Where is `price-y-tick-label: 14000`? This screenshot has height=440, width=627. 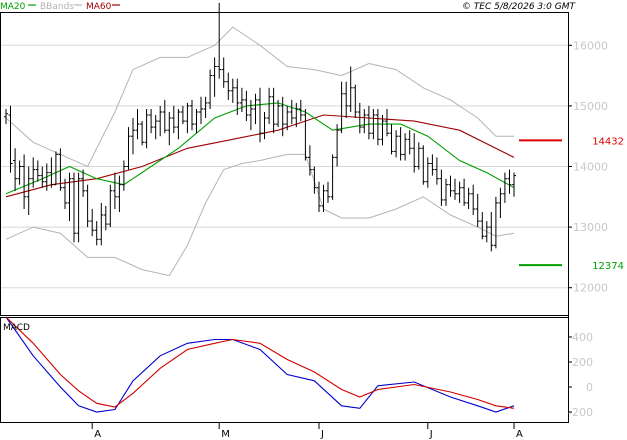 price-y-tick-label: 14000 is located at coordinates (590, 167).